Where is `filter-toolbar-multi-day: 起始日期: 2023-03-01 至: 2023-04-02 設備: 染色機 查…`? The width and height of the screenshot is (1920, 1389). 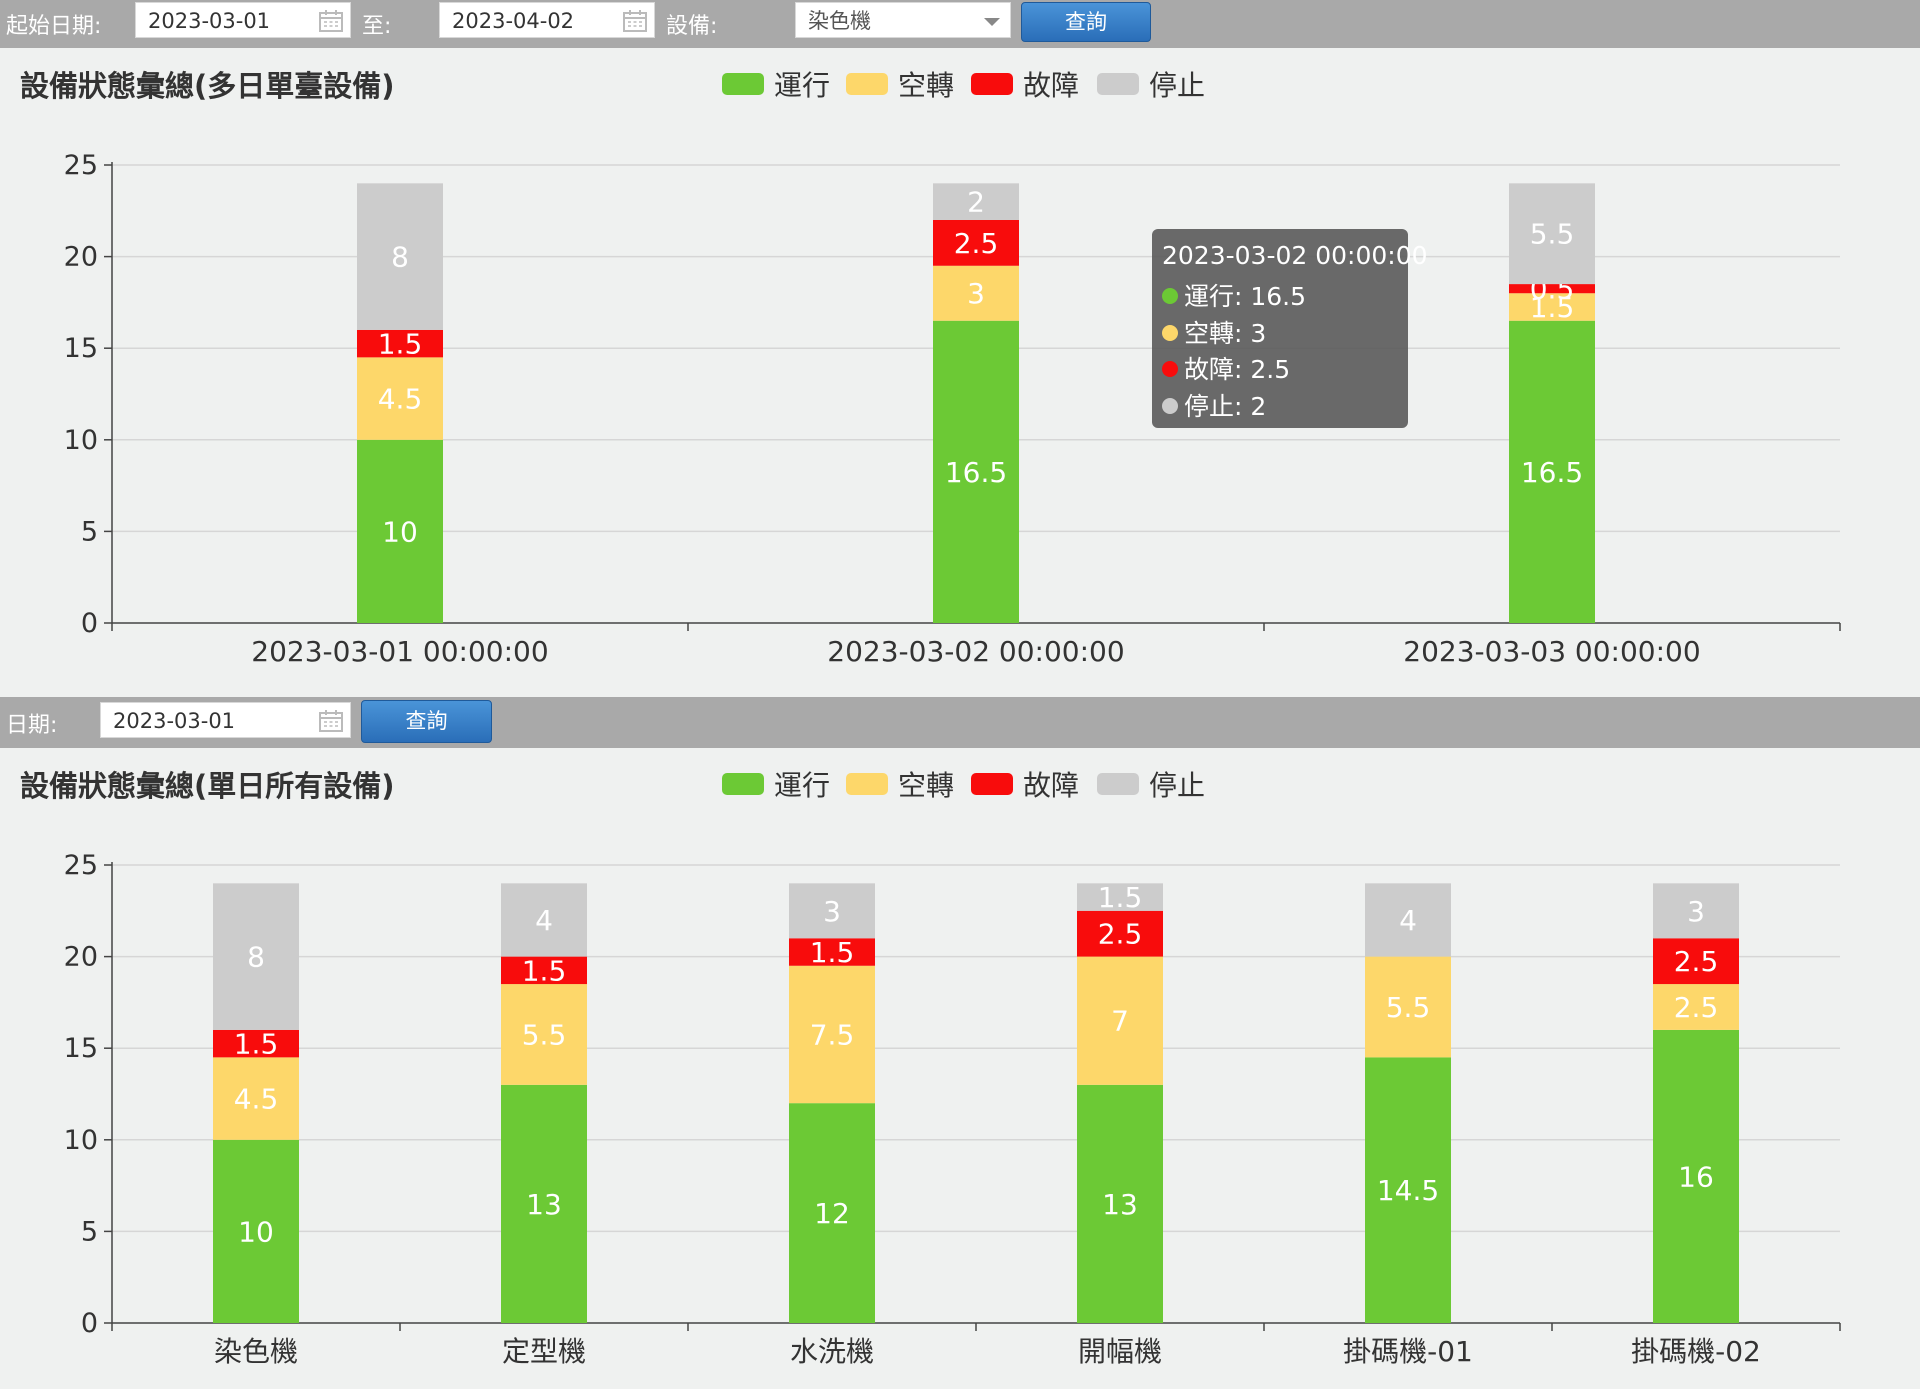 filter-toolbar-multi-day: 起始日期: 2023-03-01 至: 2023-04-02 設備: 染色機 查… is located at coordinates (960, 24).